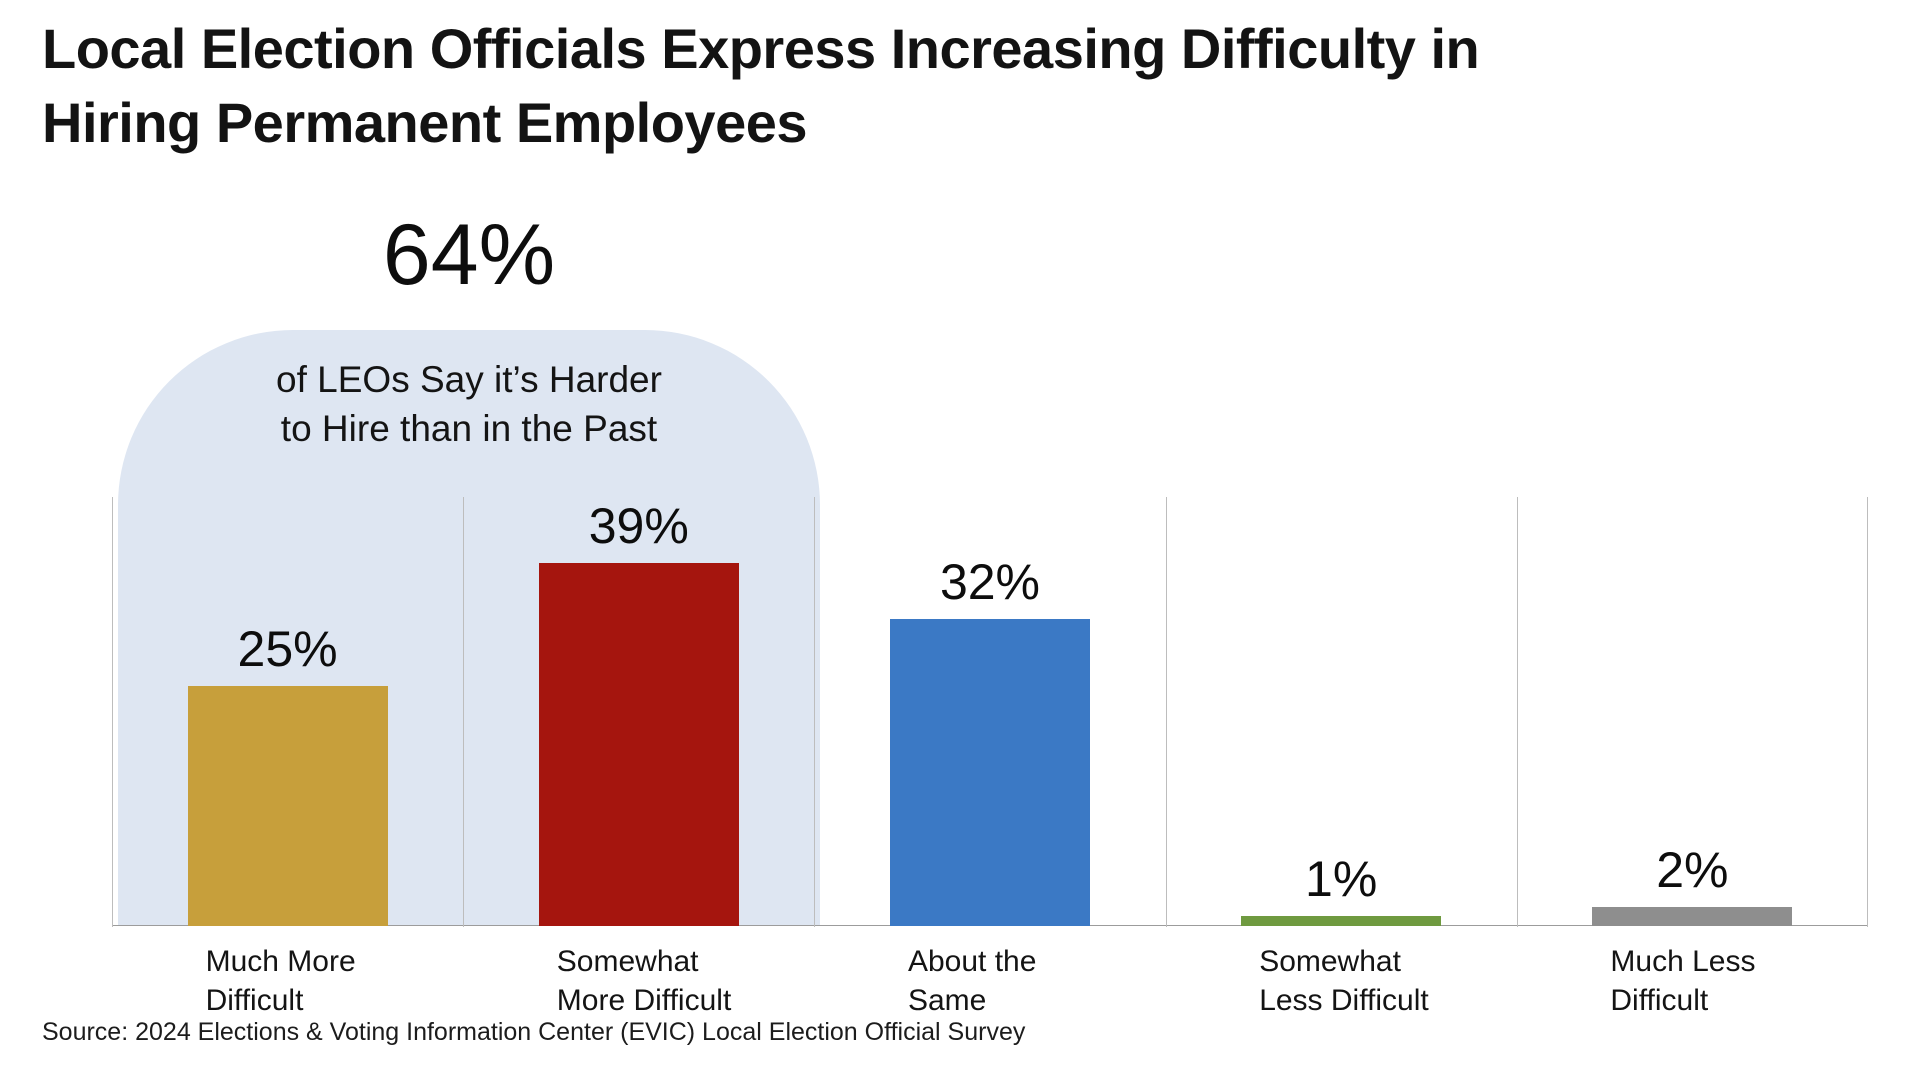 Image resolution: width=1920 pixels, height=1079 pixels. What do you see at coordinates (1344, 1000) in the screenshot?
I see `category-label-line: Less Difficult` at bounding box center [1344, 1000].